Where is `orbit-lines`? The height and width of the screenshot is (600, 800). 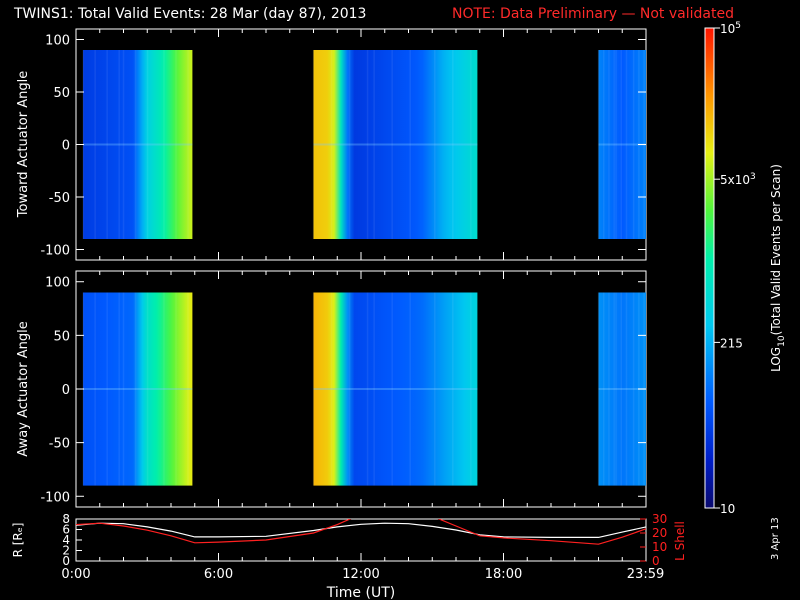
orbit-lines is located at coordinates (361, 532).